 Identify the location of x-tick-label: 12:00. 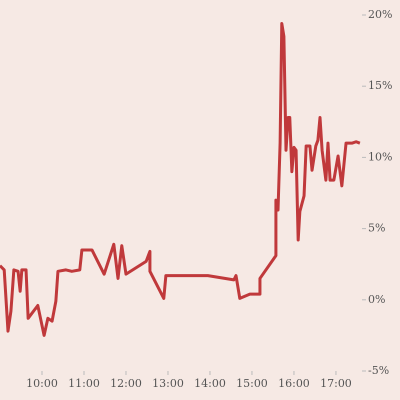
(126, 383).